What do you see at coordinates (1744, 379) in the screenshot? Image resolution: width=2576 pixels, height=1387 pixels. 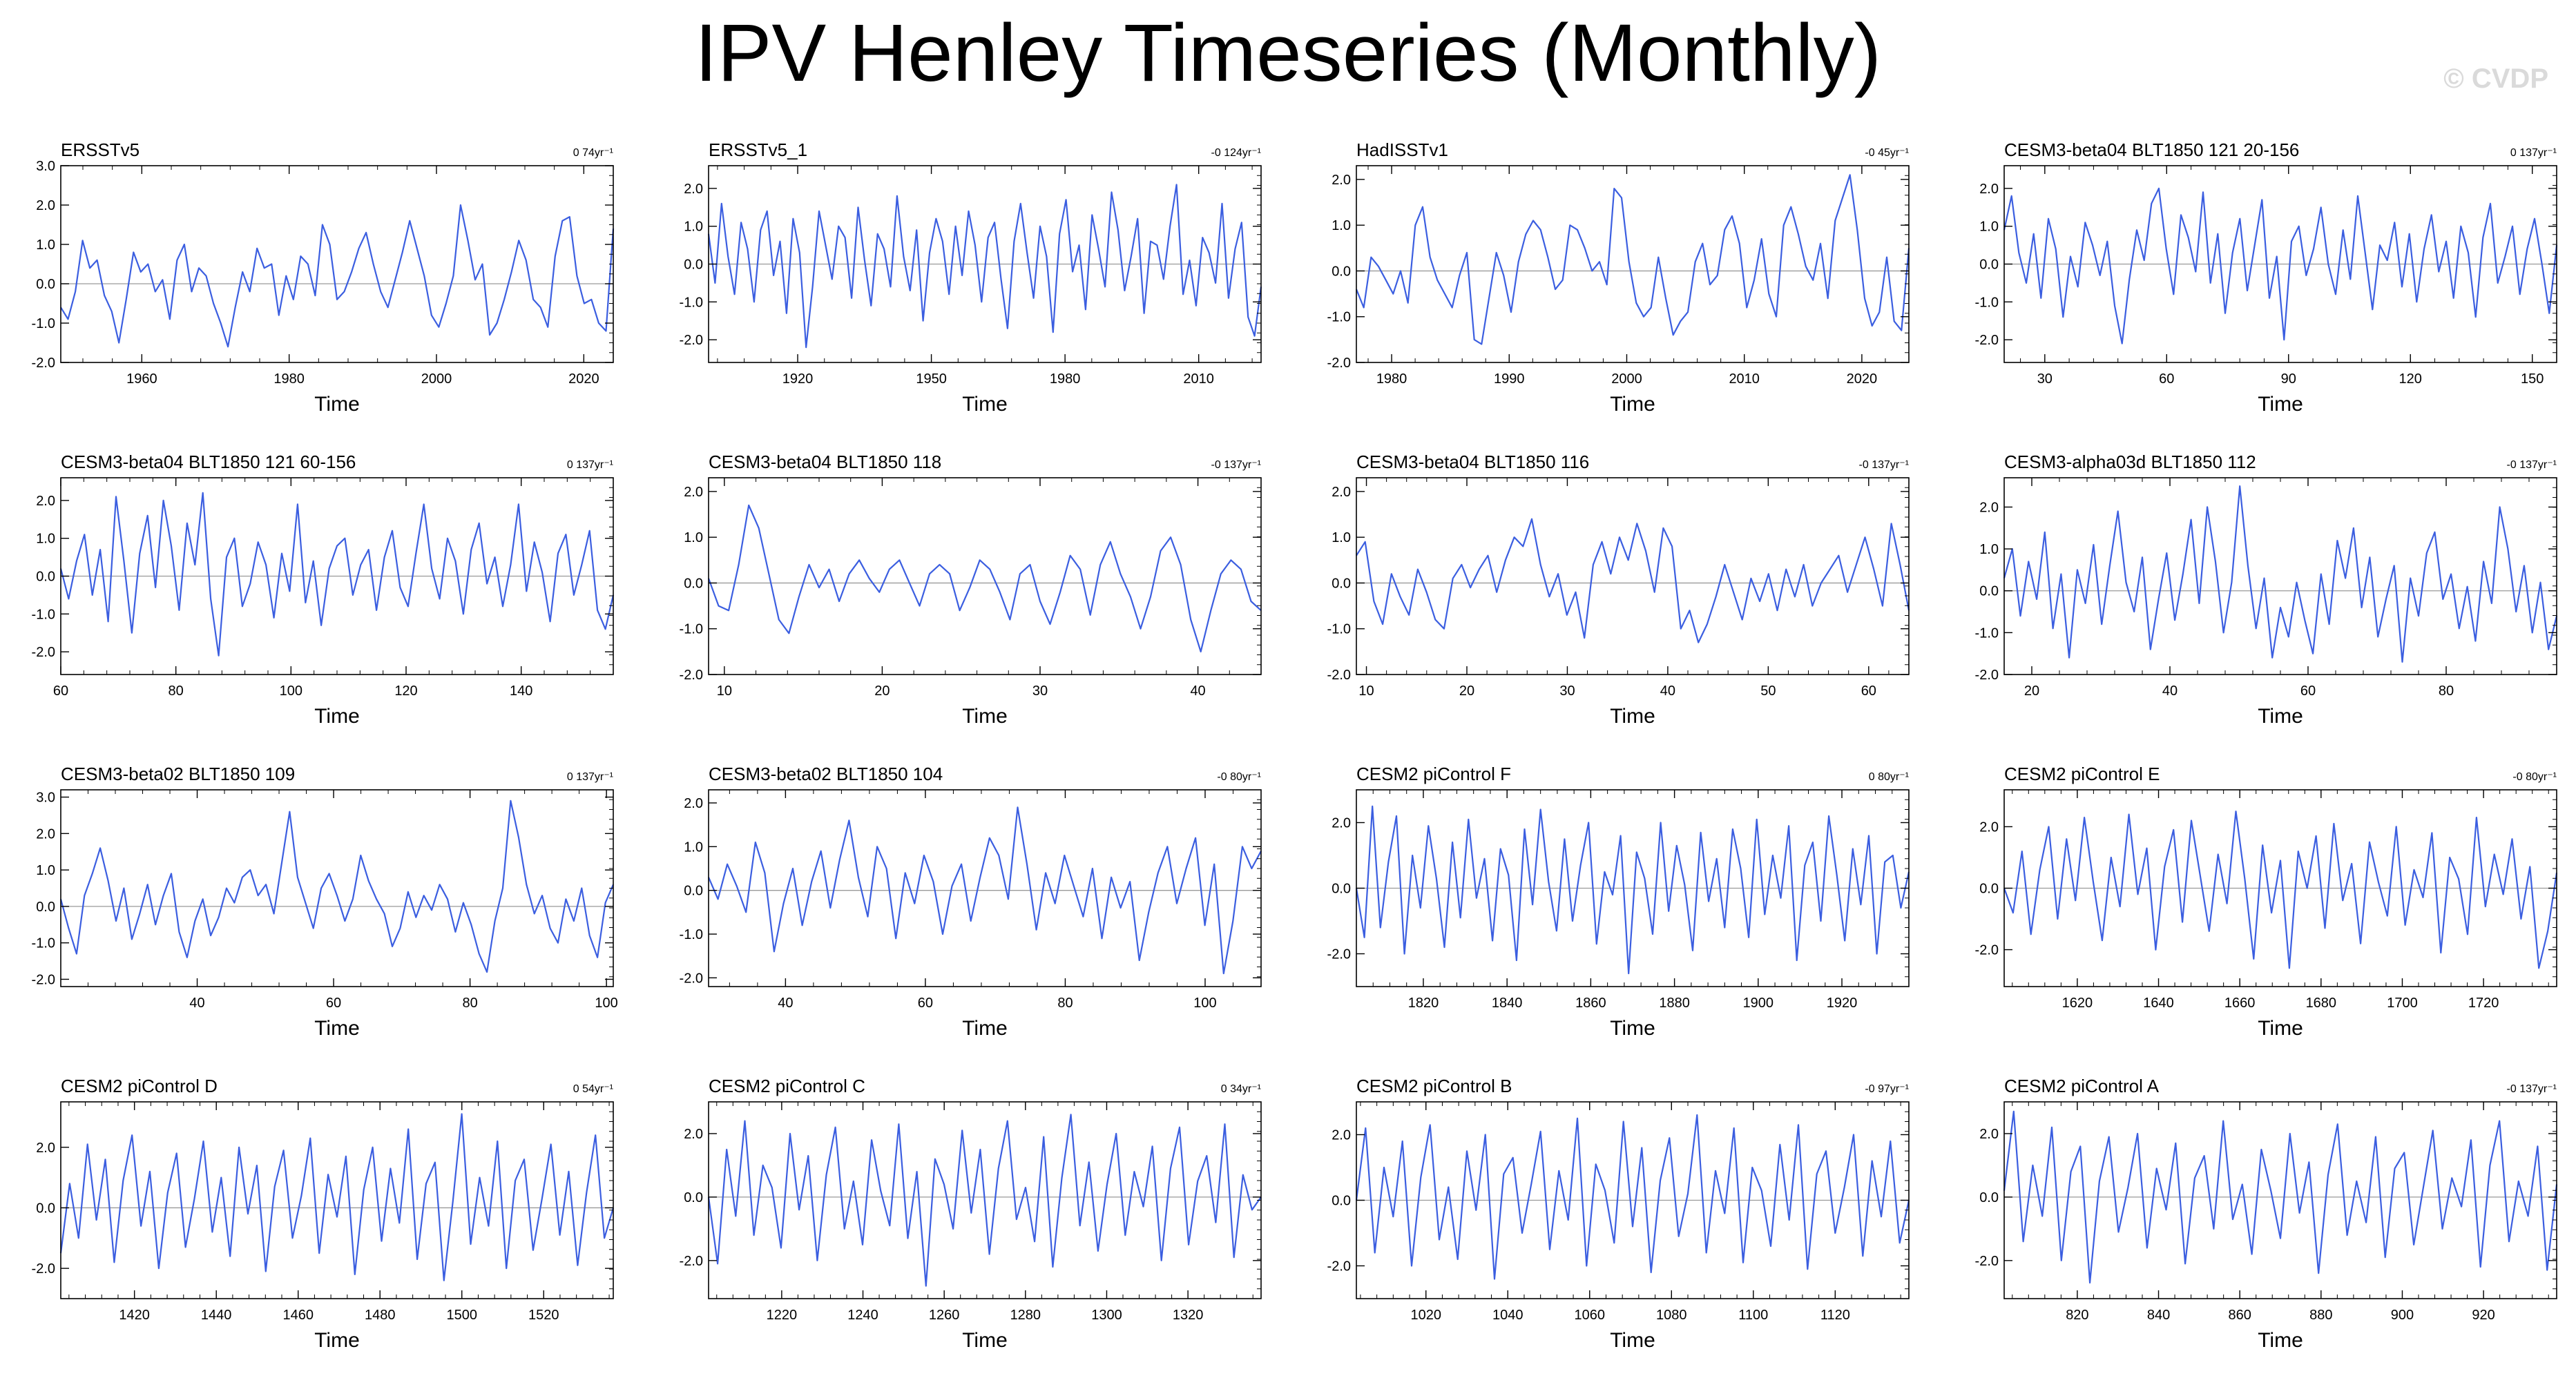 I see `x-tick-label: 2010` at bounding box center [1744, 379].